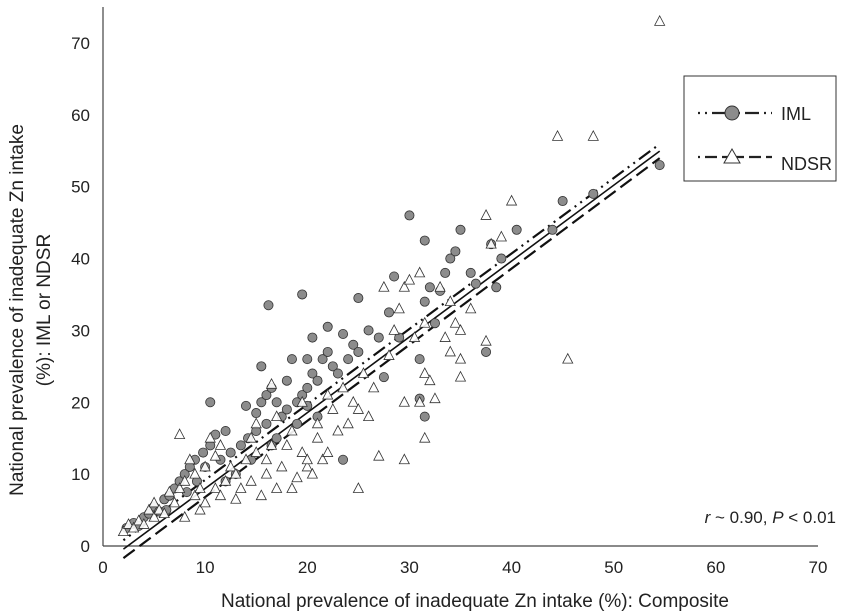 The width and height of the screenshot is (852, 613). I want to click on p-value: < 0.01, so click(810, 517).